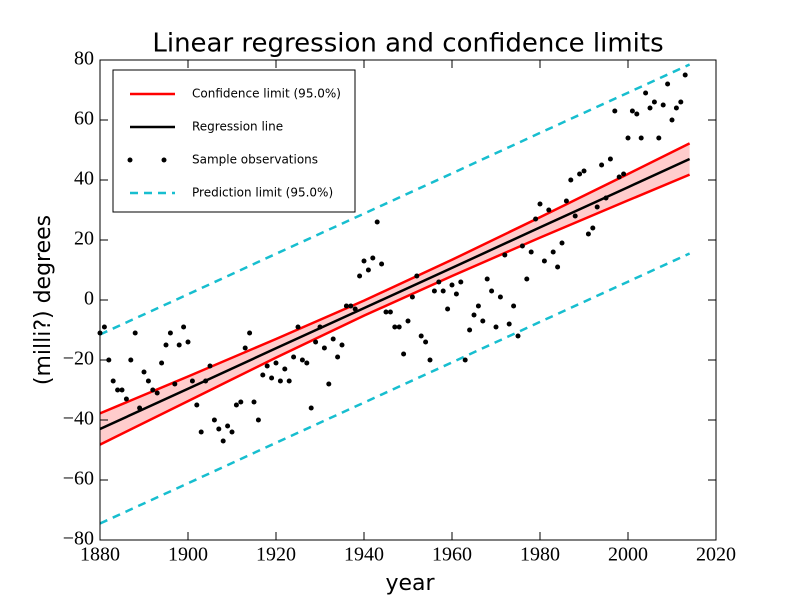 The image size is (800, 600). I want to click on x-tick-label: 1880, so click(100, 555).